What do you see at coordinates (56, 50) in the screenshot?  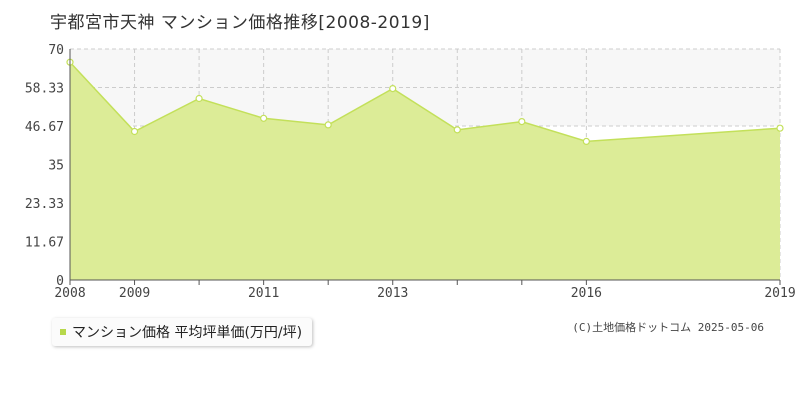 I see `y-tick-label: 70` at bounding box center [56, 50].